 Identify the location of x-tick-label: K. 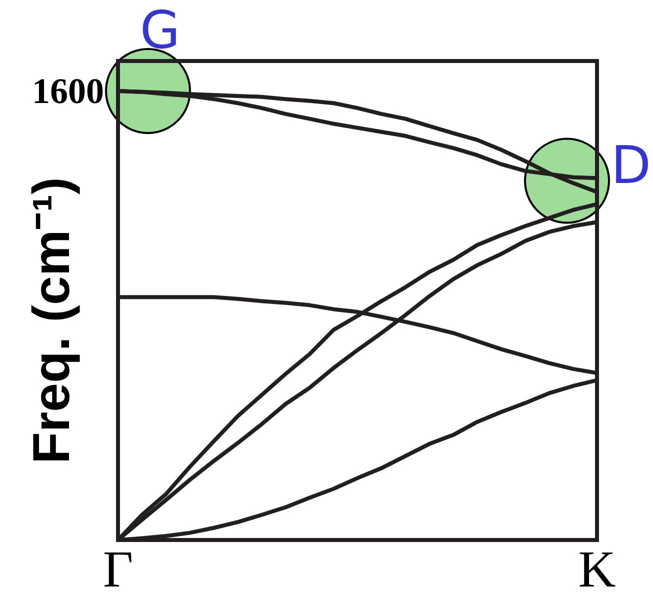
(597, 570).